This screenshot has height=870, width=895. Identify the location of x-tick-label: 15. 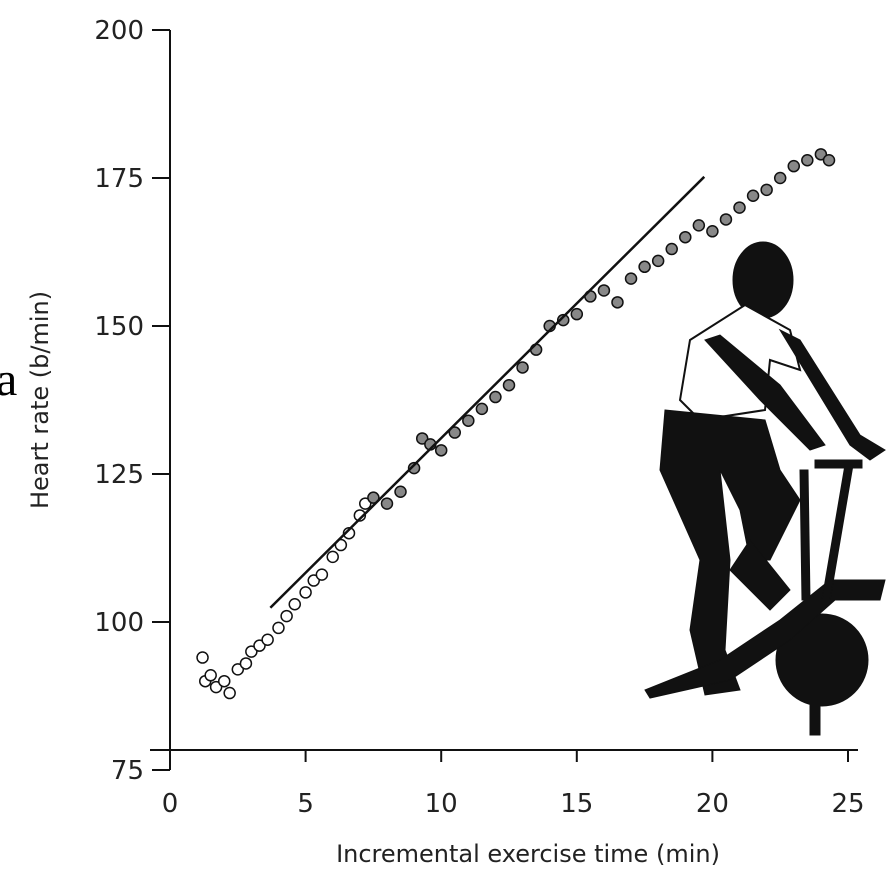
(576, 804).